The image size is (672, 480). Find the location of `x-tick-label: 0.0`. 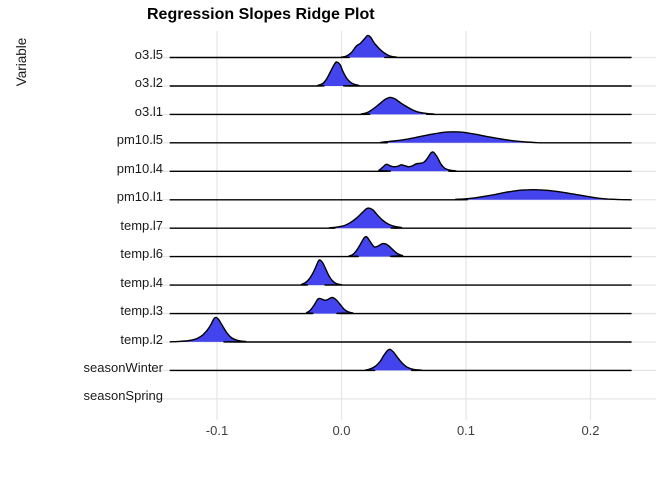

x-tick-label: 0.0 is located at coordinates (341, 430).